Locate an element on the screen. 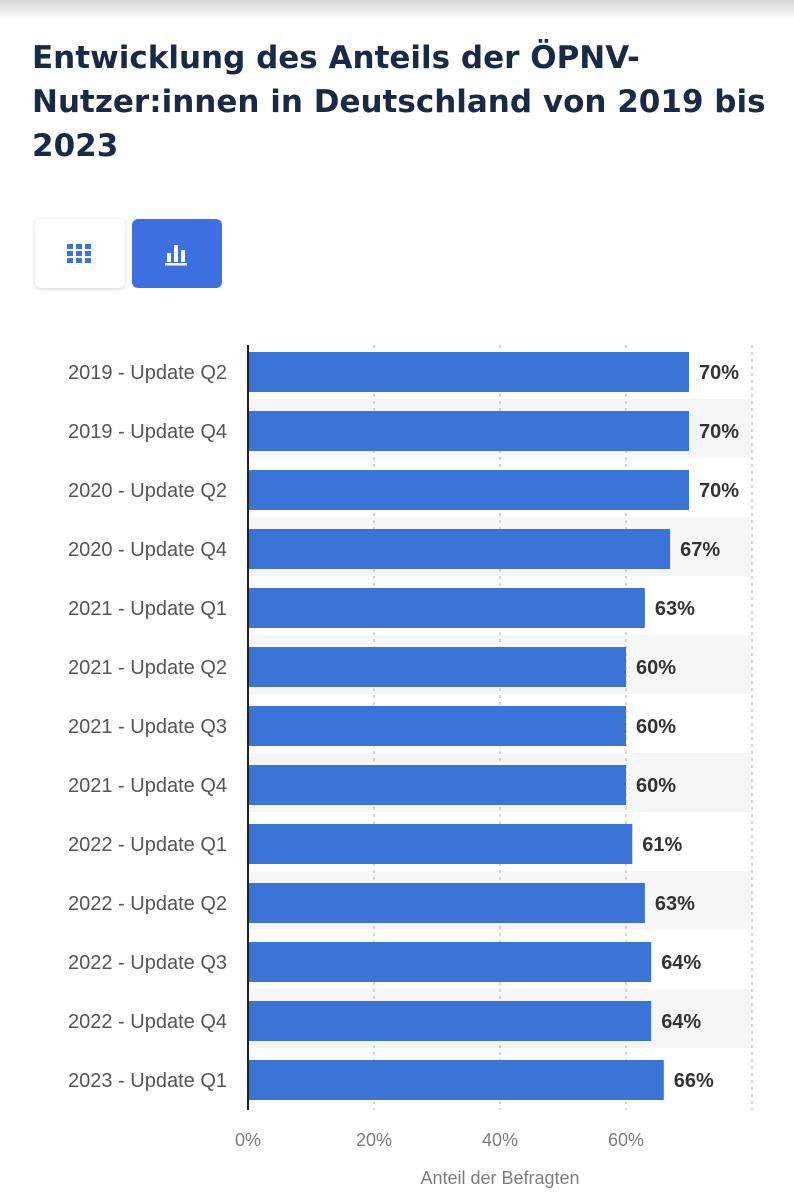  tick-label: 60% is located at coordinates (626, 1140).